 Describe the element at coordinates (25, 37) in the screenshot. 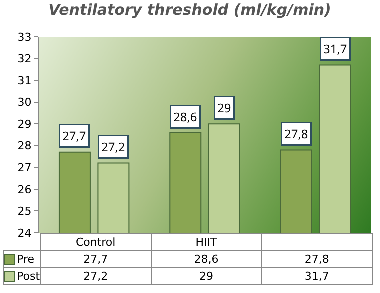

I see `y-tick-label: 33` at that location.